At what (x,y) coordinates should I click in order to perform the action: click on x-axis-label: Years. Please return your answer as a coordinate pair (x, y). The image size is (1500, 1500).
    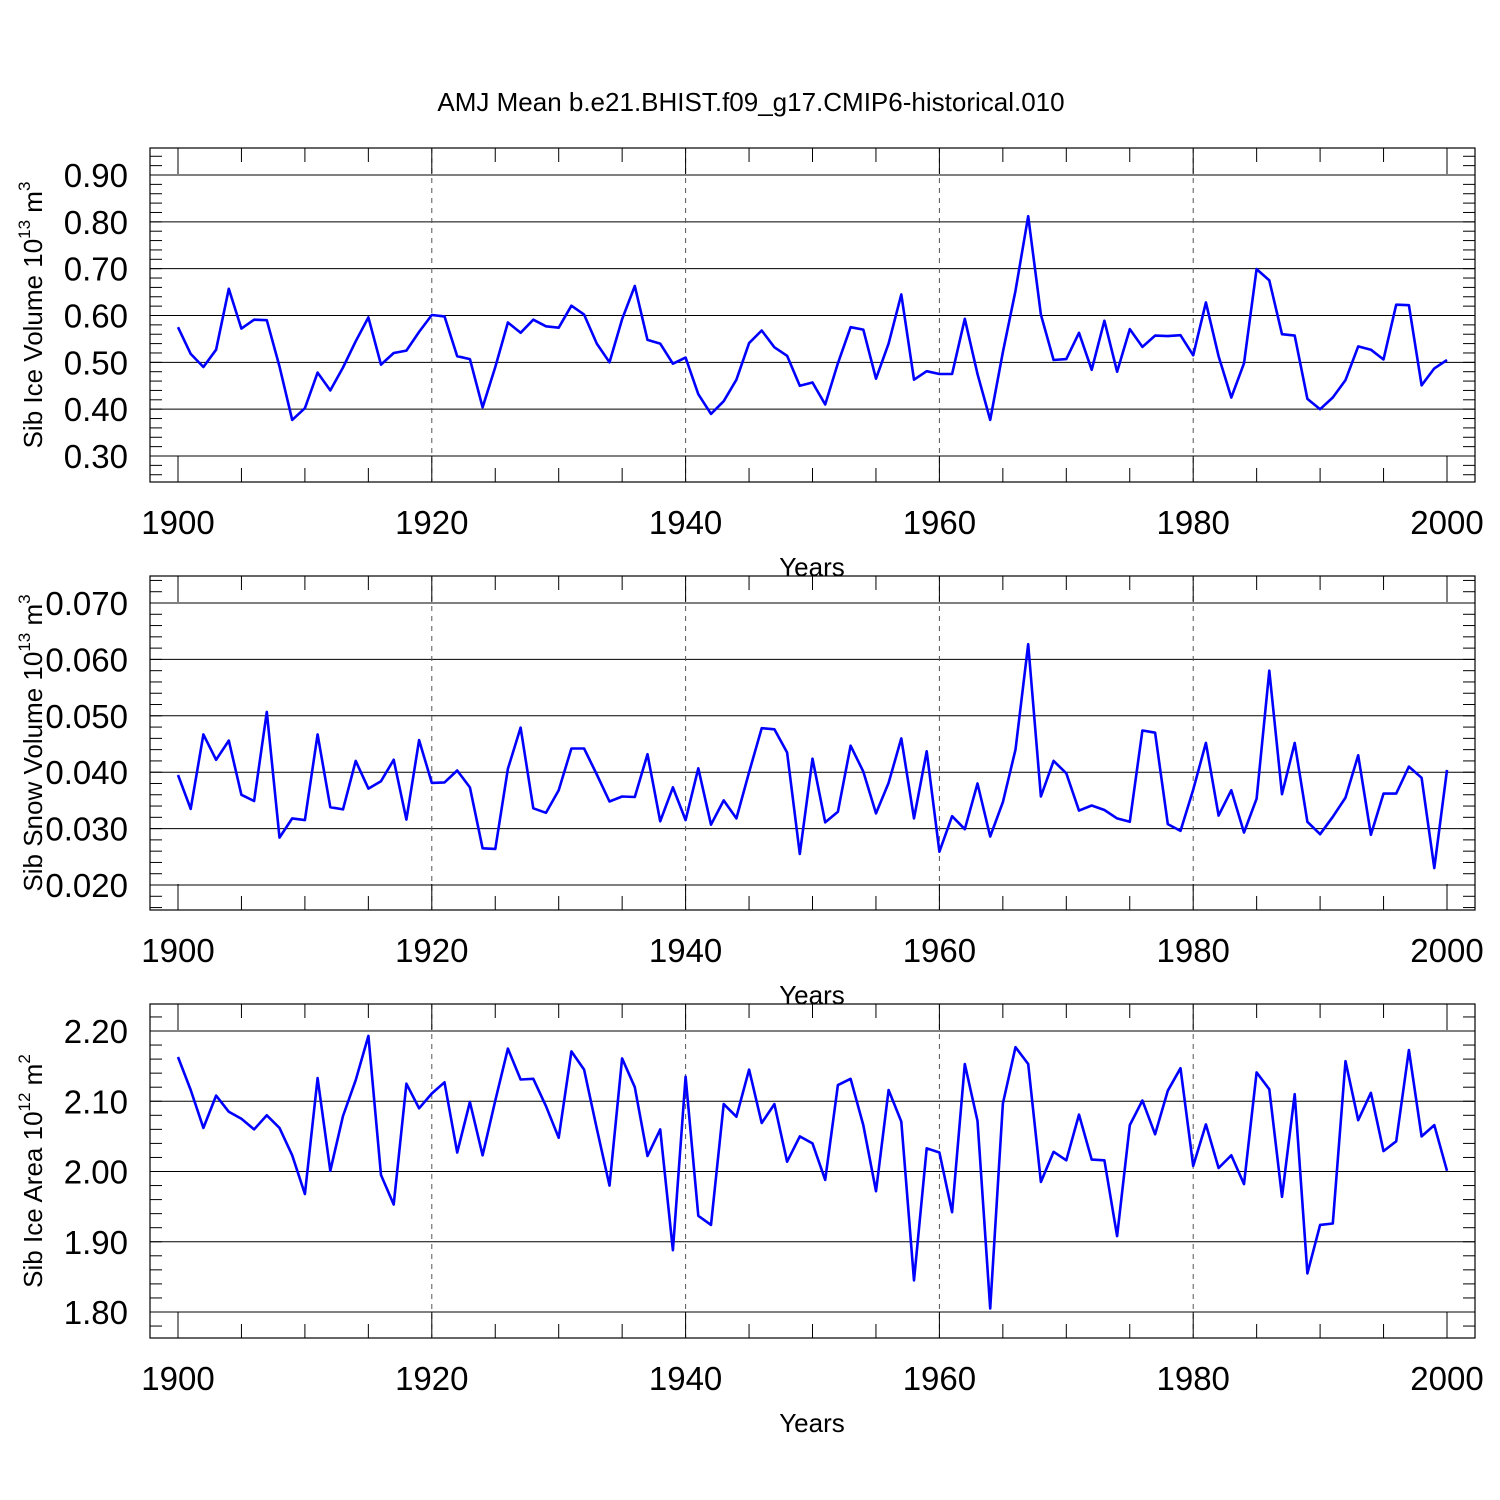
    Looking at the image, I should click on (812, 1423).